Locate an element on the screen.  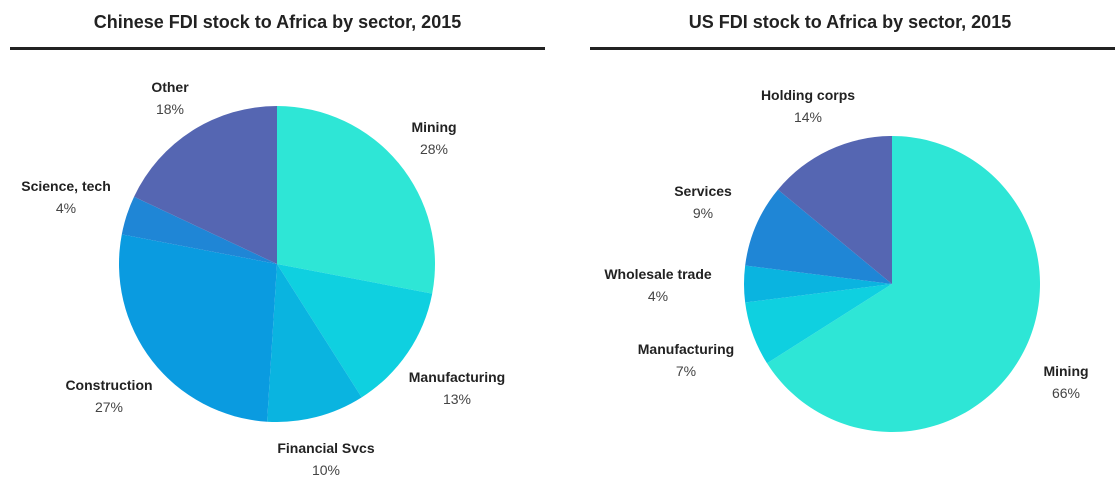
slice-label-name: Other is located at coordinates (170, 87).